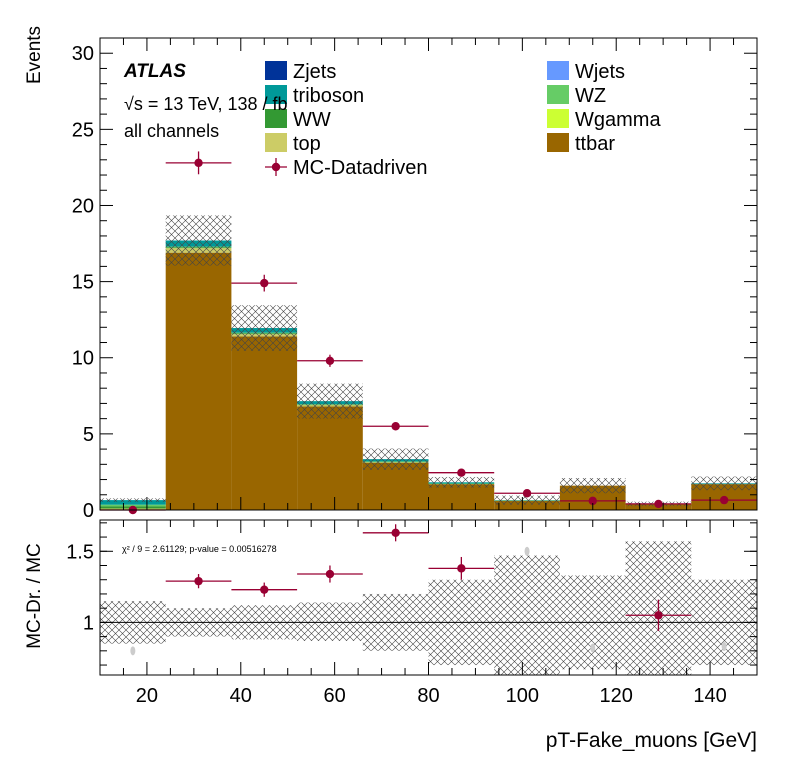 The width and height of the screenshot is (796, 772). I want to click on xtick-label-2: 60, so click(335, 696).